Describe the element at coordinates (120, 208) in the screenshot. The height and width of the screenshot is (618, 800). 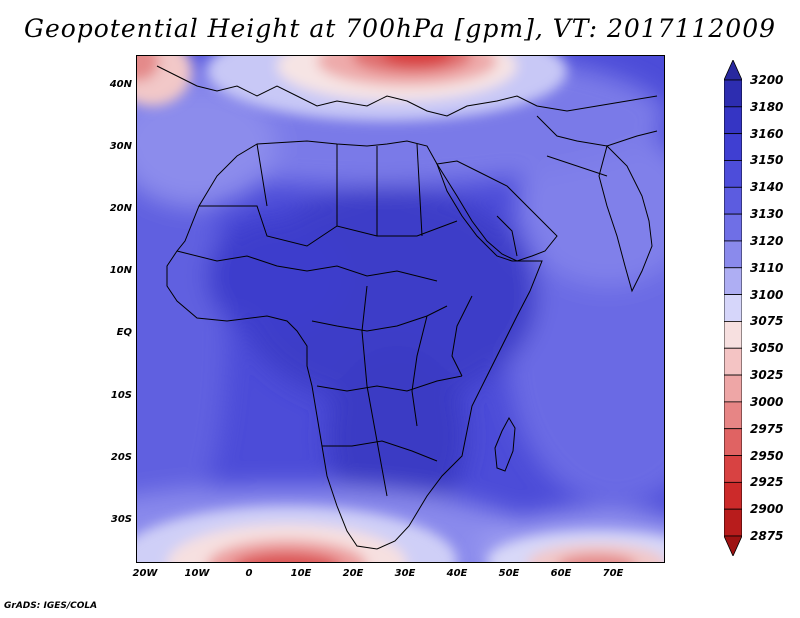
I see `lat-label-20n: 20N` at that location.